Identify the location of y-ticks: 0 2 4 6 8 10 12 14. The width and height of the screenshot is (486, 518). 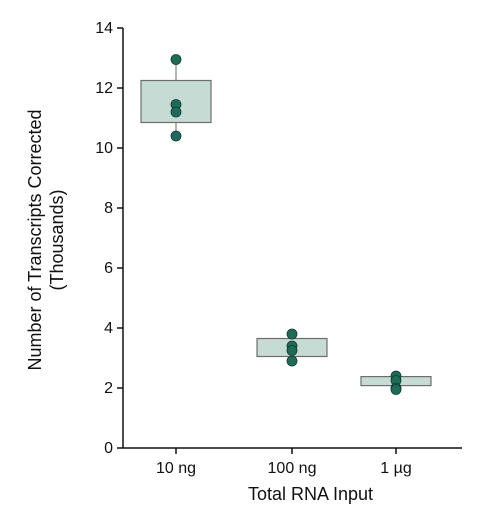
(109, 238).